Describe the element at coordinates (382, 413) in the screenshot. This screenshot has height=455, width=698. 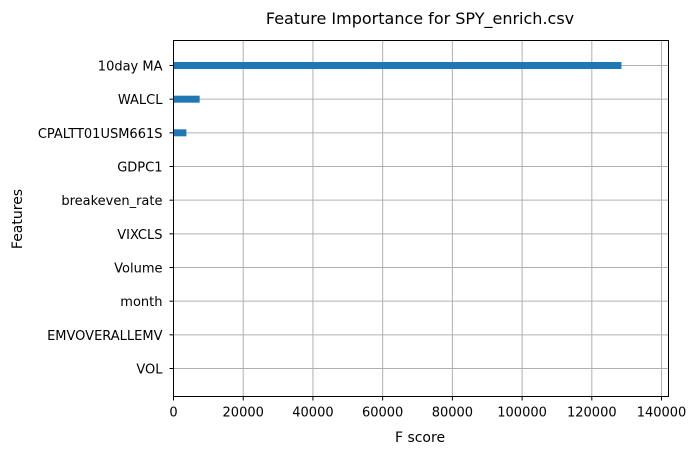
I see `x-tick-label: 60000` at that location.